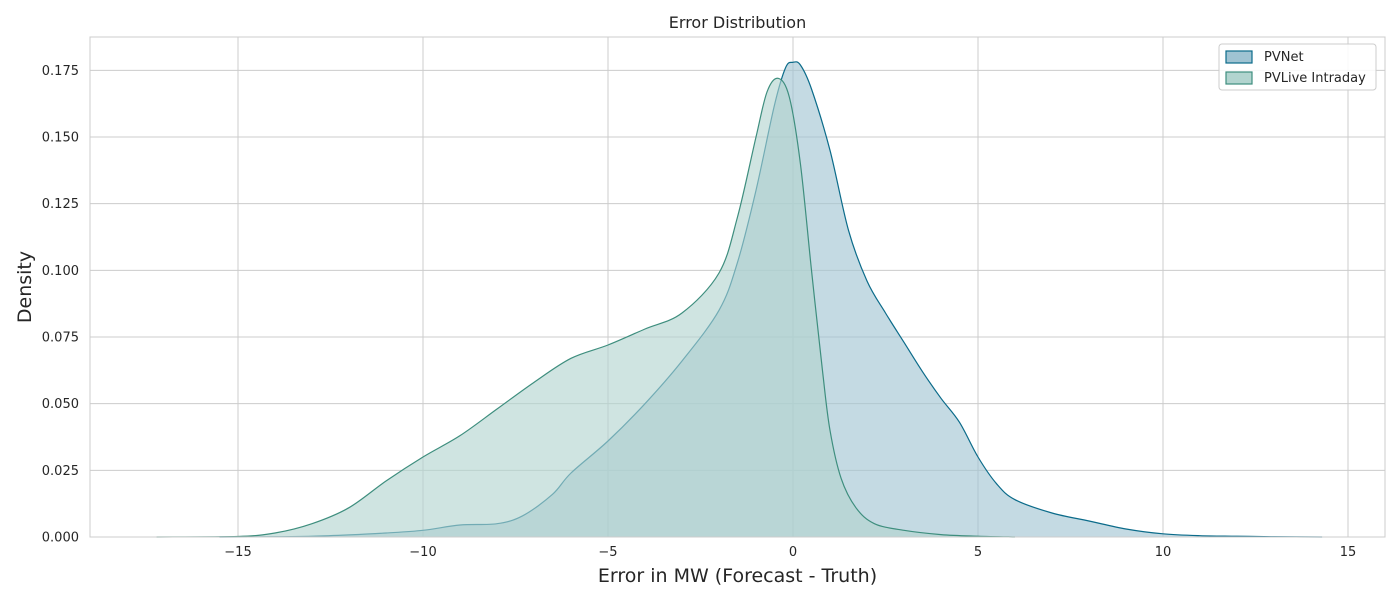  What do you see at coordinates (60, 271) in the screenshot?
I see `y-tick-label: 0.100` at bounding box center [60, 271].